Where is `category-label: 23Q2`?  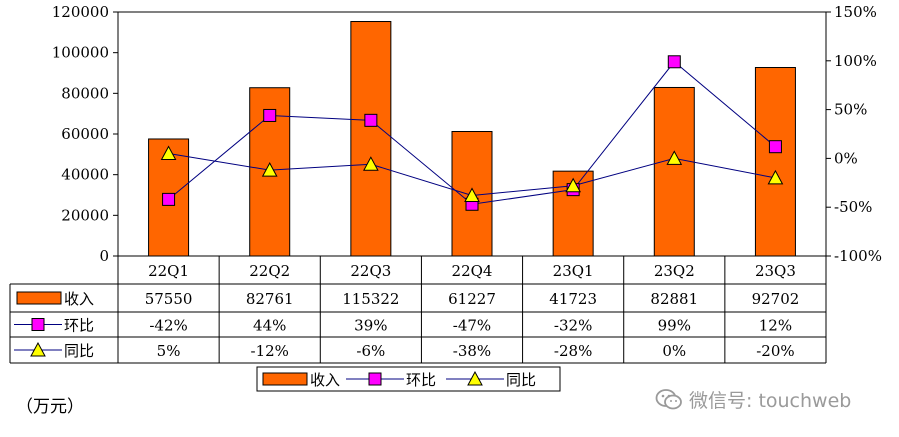 category-label: 23Q2 is located at coordinates (674, 271).